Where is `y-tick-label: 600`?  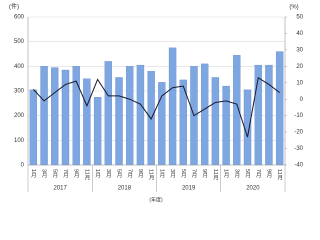
y-tick-label: 600 is located at coordinates (19, 18).